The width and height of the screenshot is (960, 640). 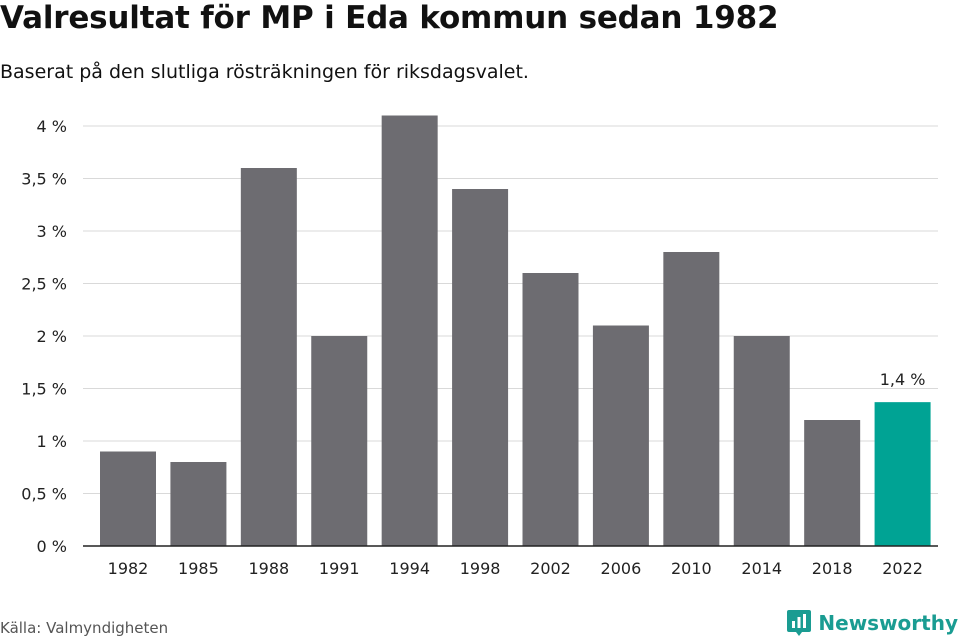 What do you see at coordinates (902, 474) in the screenshot?
I see `bar-2022` at bounding box center [902, 474].